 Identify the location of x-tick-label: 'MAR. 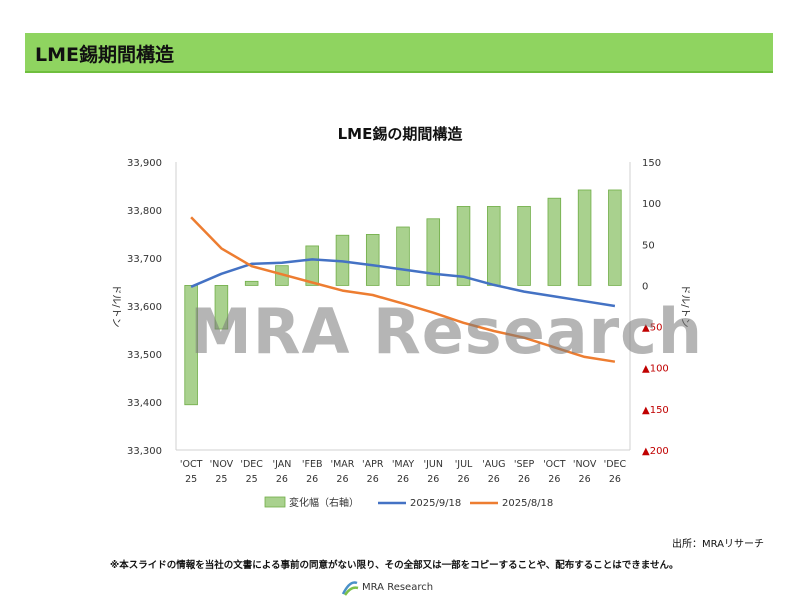
(343, 464).